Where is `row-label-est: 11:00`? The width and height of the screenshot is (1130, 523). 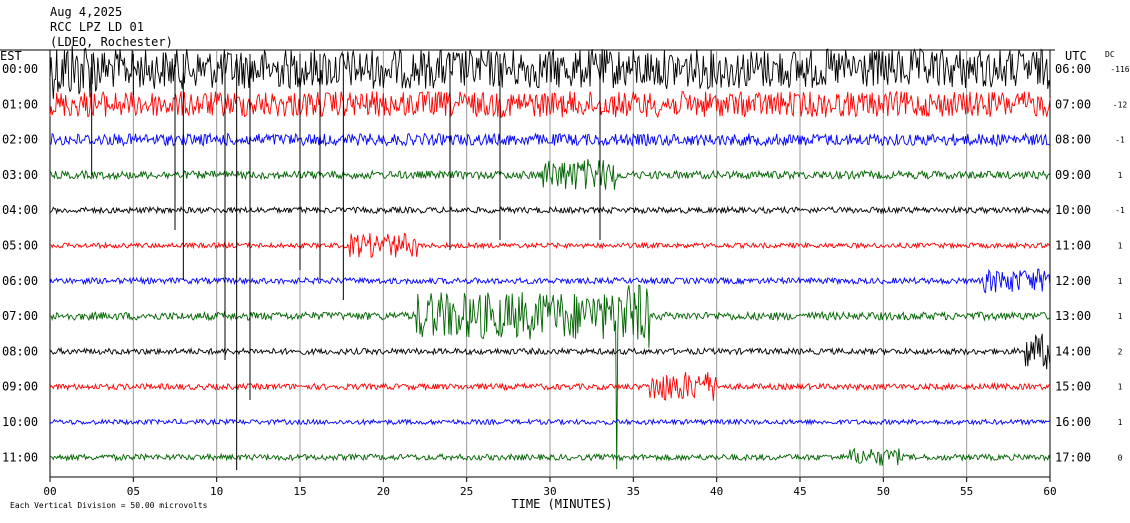
row-label-est: 11:00 is located at coordinates (20, 457).